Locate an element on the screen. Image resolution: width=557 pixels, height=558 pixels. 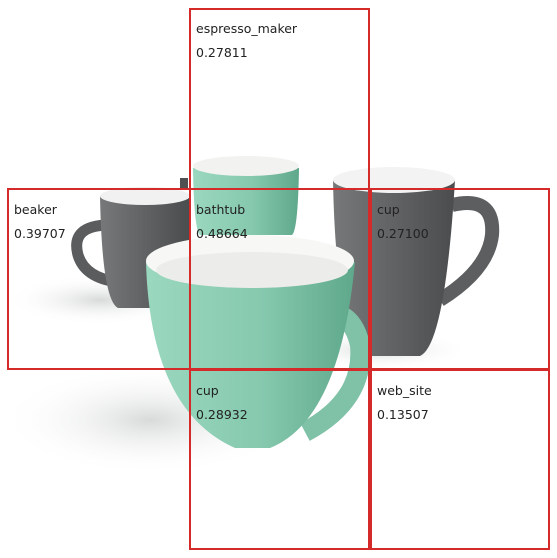
detection-box-cup-right: cup 0.27100 is located at coordinates (460, 279).